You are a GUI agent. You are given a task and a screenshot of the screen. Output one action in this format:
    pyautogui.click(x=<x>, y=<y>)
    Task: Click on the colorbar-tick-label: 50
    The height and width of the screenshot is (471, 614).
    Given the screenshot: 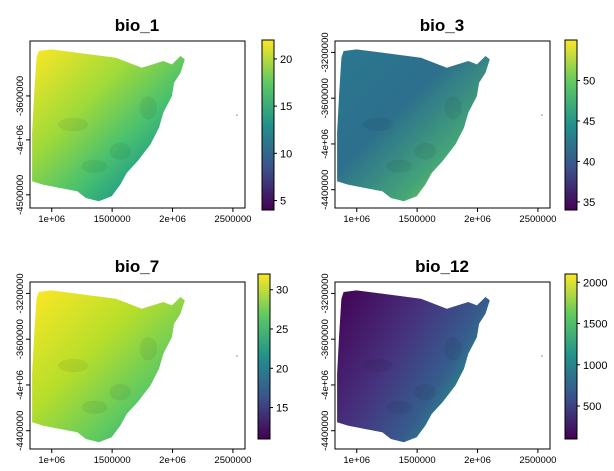 What is the action you would take?
    pyautogui.click(x=589, y=81)
    